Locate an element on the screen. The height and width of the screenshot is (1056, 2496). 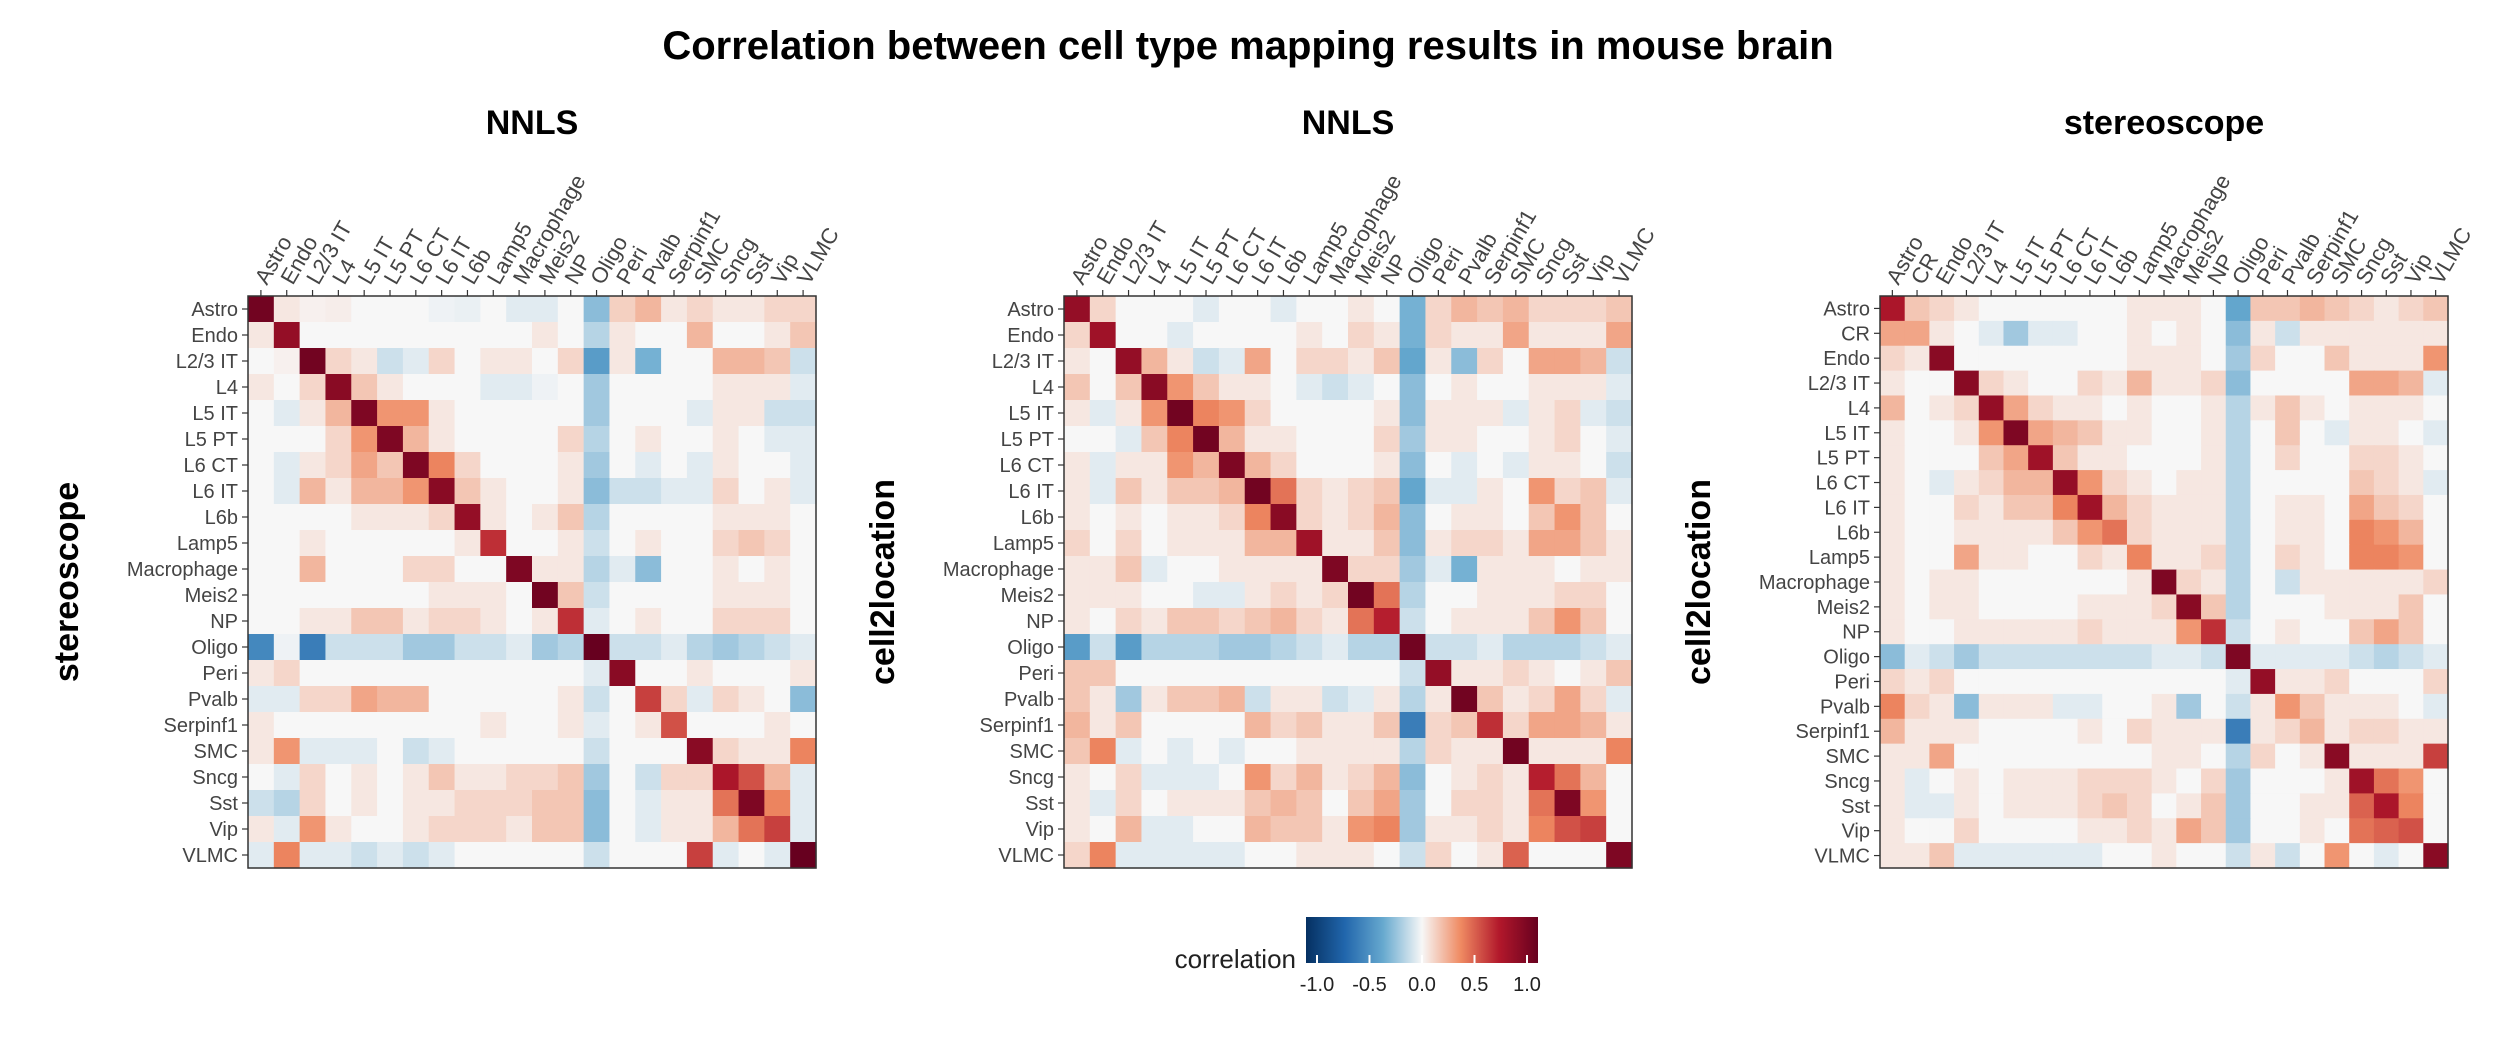
cell-macrophage-macrophage is located at coordinates (519, 569).